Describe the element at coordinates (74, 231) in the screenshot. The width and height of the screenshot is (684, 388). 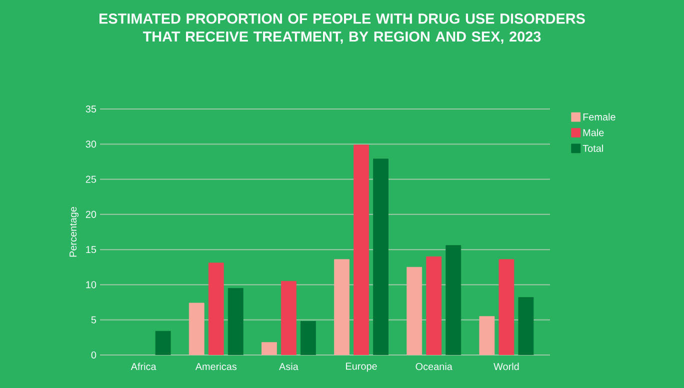
I see `y-axis-title: Percentage` at that location.